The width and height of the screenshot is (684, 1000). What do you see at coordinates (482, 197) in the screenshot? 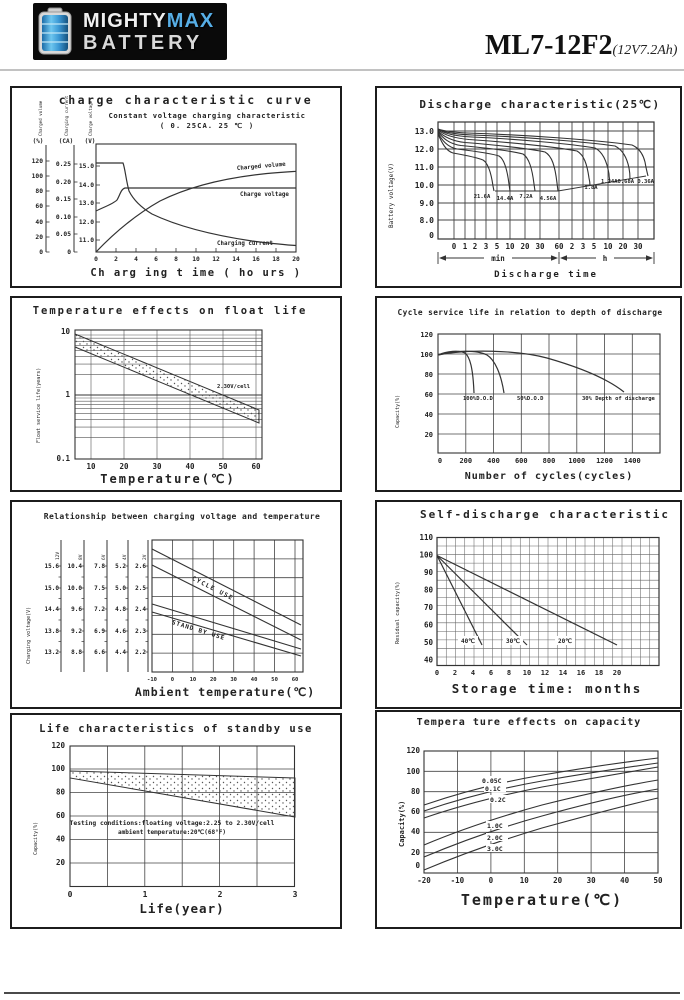
I see `curve-label-21-6A: 21.6A` at bounding box center [482, 197].